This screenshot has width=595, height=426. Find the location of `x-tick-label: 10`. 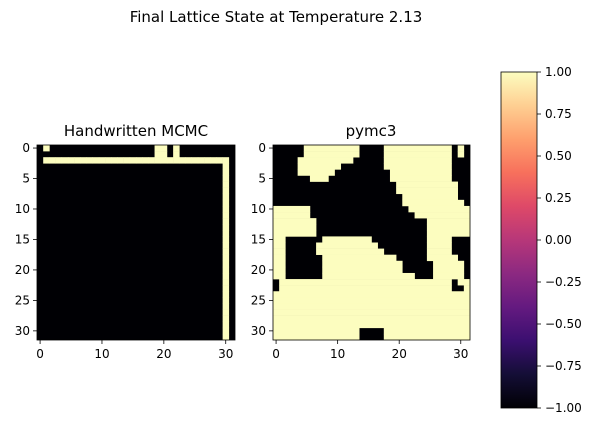

x-tick-label: 10 is located at coordinates (101, 354).